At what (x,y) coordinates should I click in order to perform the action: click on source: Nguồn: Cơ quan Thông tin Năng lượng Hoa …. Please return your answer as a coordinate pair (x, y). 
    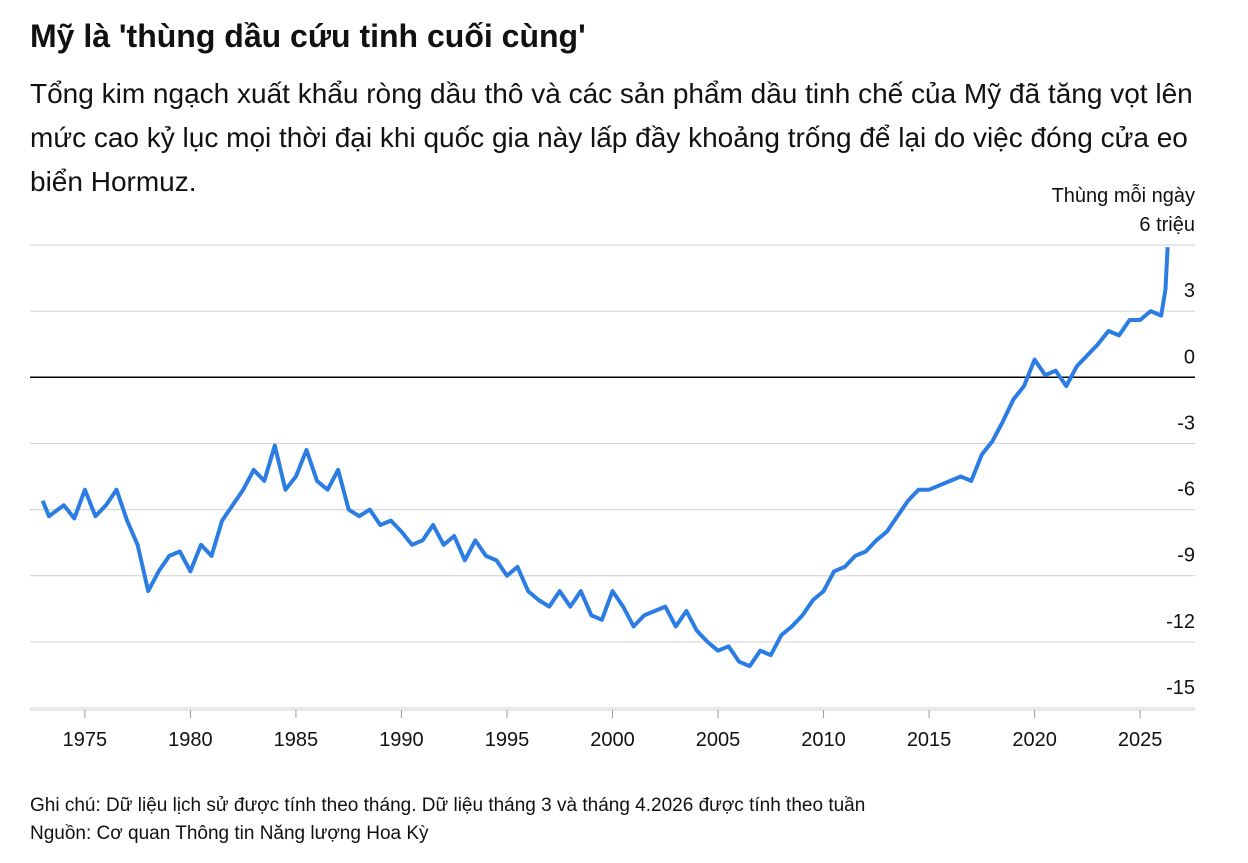
    Looking at the image, I should click on (229, 833).